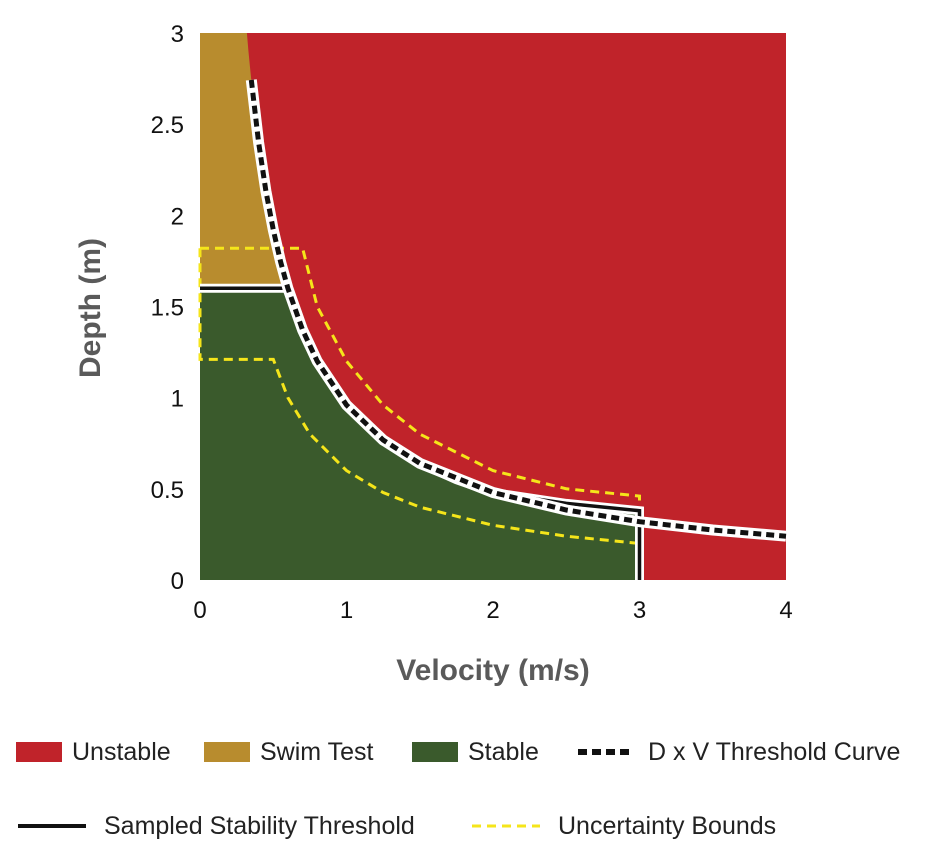 Image resolution: width=926 pixels, height=859 pixels. What do you see at coordinates (503, 751) in the screenshot?
I see `legend-label-stable: Stable` at bounding box center [503, 751].